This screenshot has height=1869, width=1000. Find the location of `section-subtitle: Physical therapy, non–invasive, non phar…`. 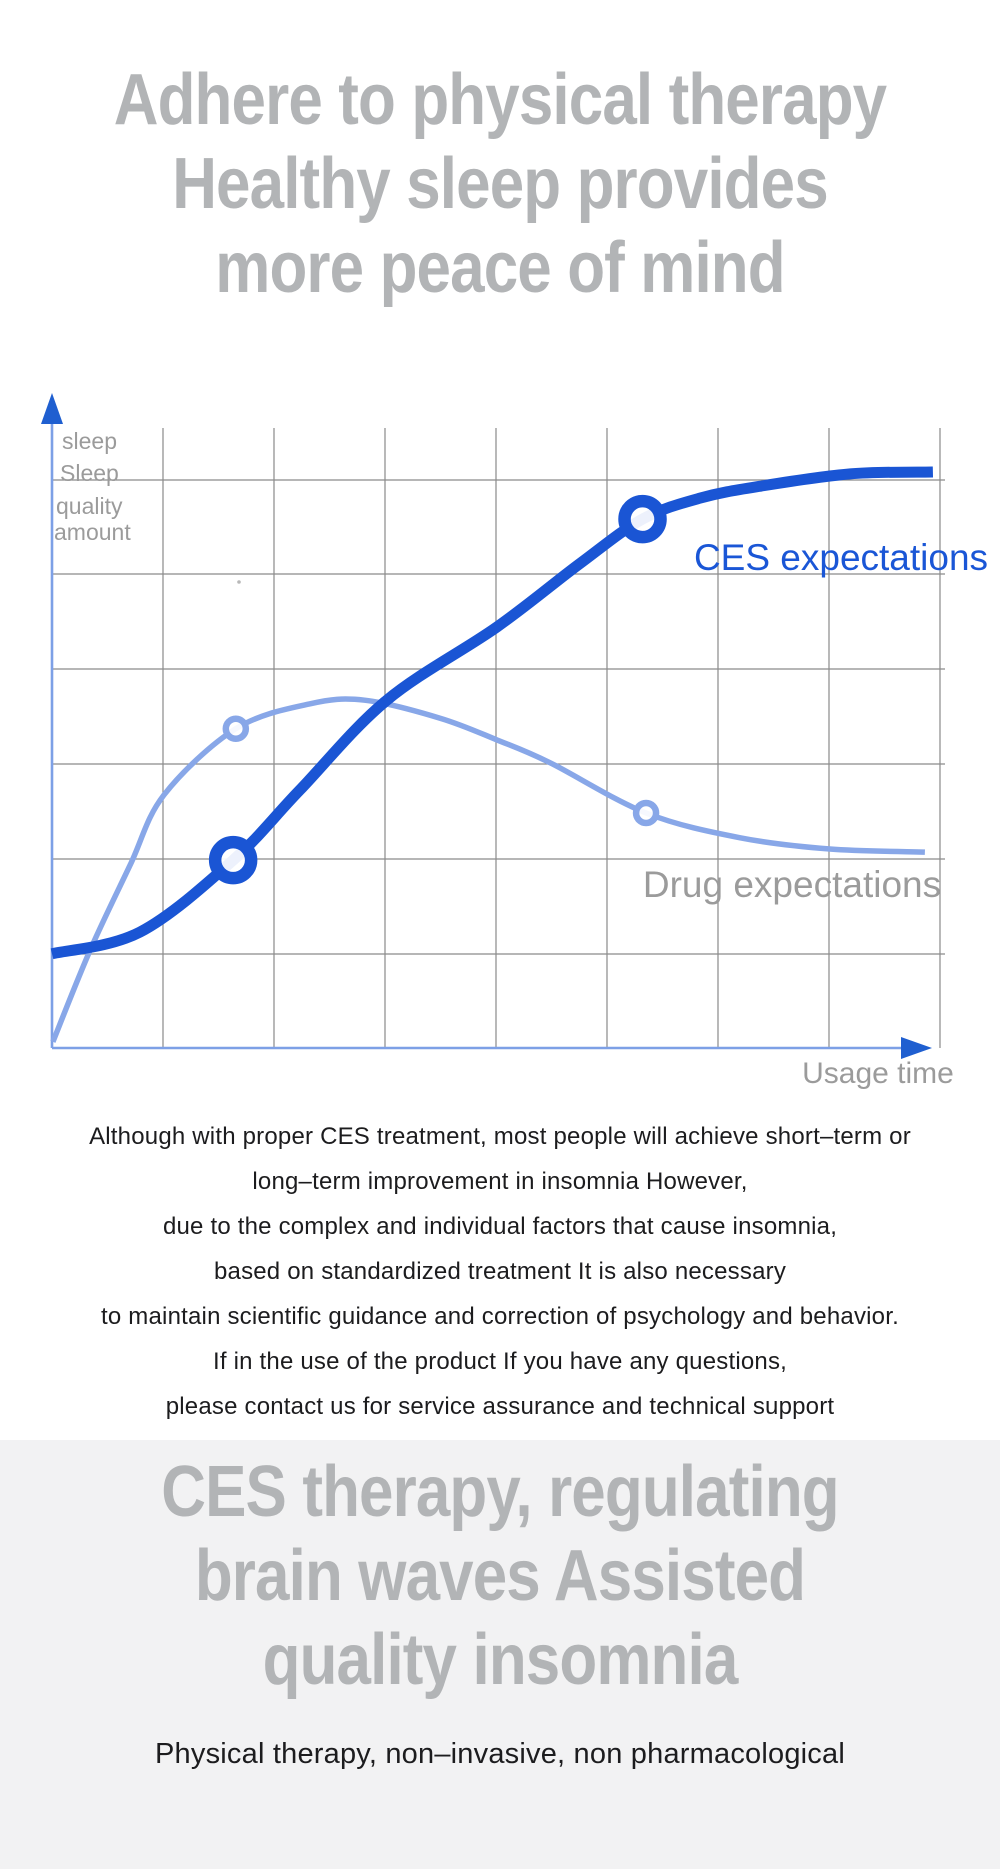

section-subtitle: Physical therapy, non–invasive, non phar… is located at coordinates (500, 1754).